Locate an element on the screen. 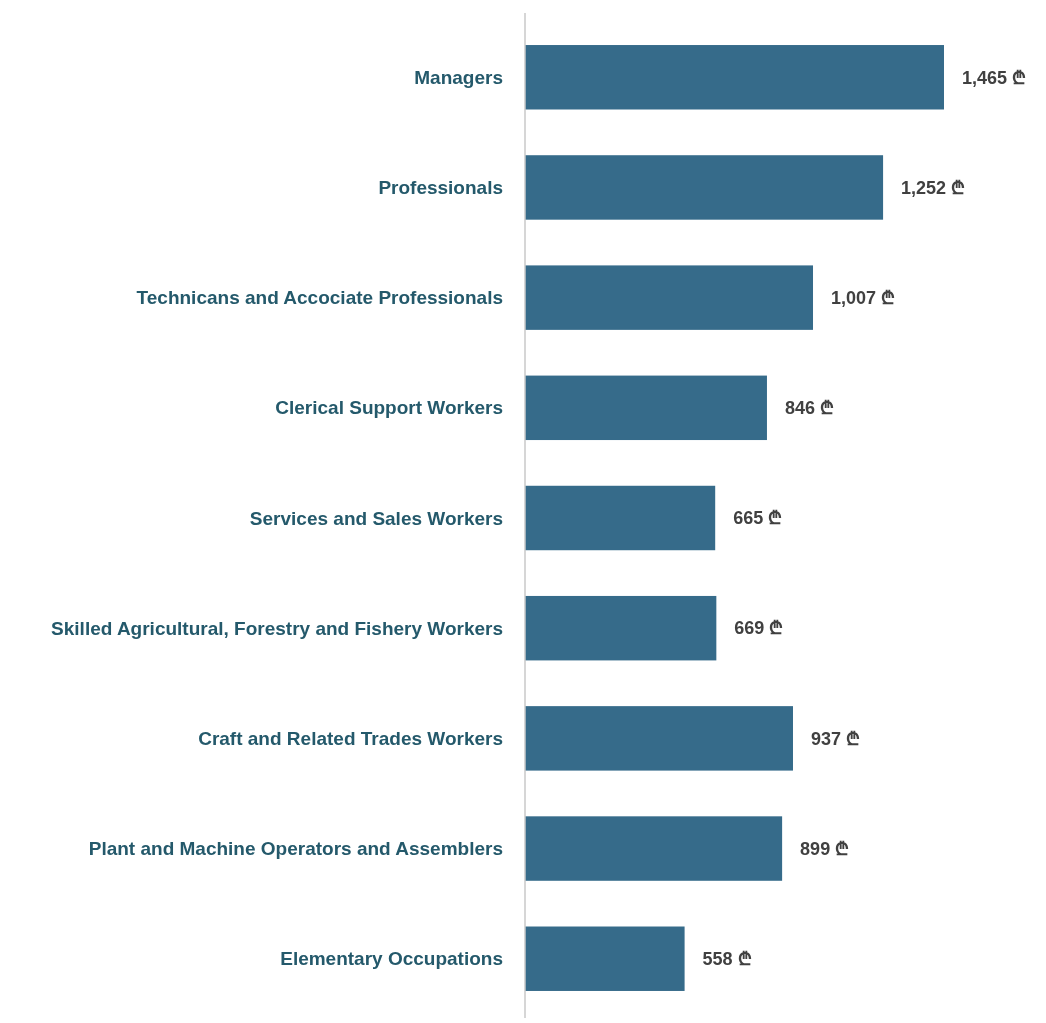  y-tick-label: Technicans and Accociate Professionals is located at coordinates (319, 298).